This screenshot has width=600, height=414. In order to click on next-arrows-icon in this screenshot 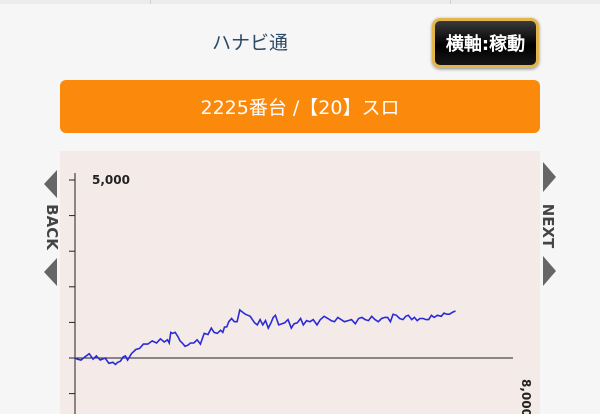, I will do `click(549, 224)`.